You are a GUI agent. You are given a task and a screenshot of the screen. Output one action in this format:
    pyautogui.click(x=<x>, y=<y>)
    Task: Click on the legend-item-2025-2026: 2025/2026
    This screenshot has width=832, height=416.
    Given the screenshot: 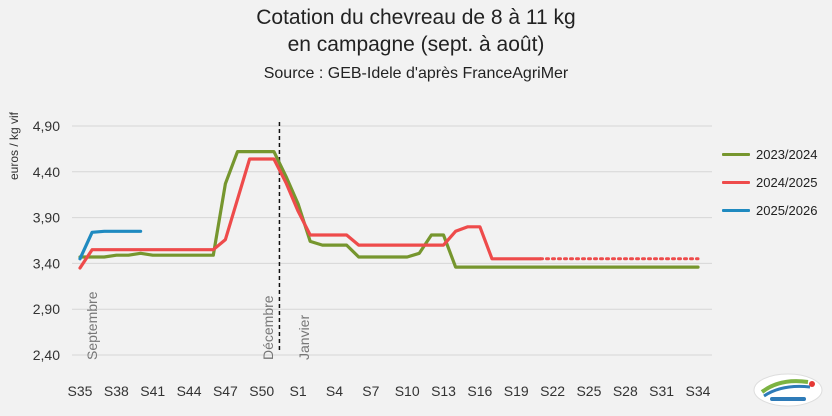 What is the action you would take?
    pyautogui.click(x=777, y=210)
    